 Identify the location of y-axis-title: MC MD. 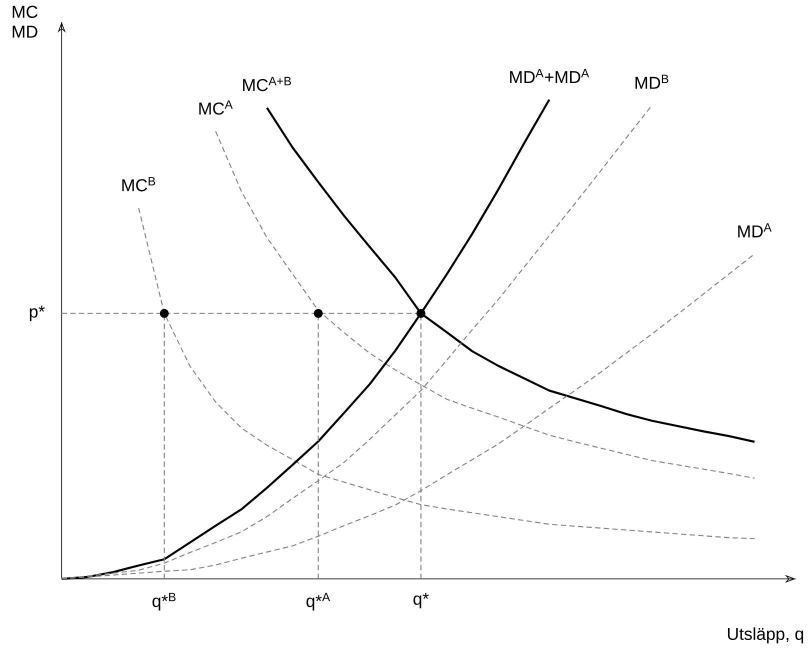
(25, 22).